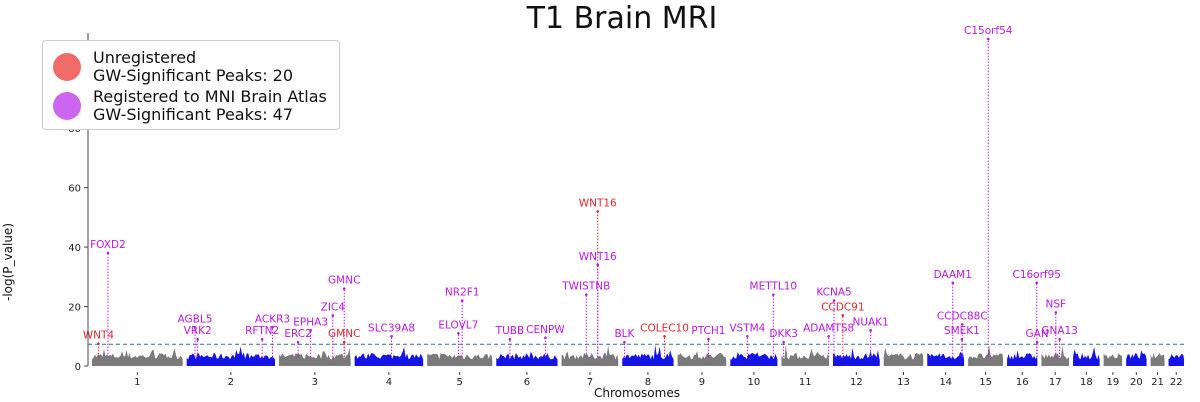 This screenshot has height=402, width=1200. What do you see at coordinates (624, 334) in the screenshot?
I see `peak-label: BLK` at bounding box center [624, 334].